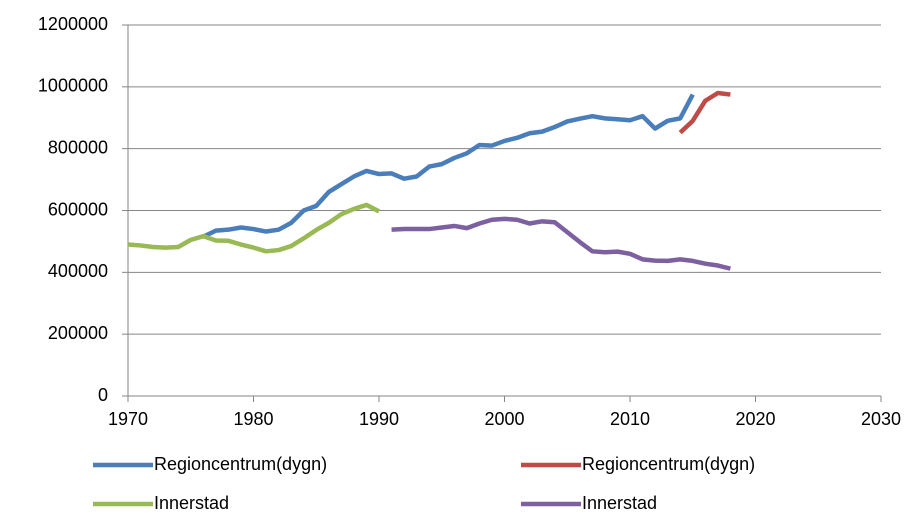 This screenshot has width=910, height=519. What do you see at coordinates (128, 419) in the screenshot?
I see `x-tick-label: 1970` at bounding box center [128, 419].